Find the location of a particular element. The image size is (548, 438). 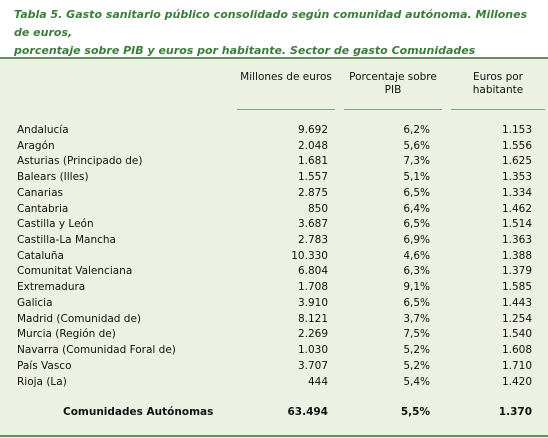

millones-value: 8.121 is located at coordinates (312, 318).